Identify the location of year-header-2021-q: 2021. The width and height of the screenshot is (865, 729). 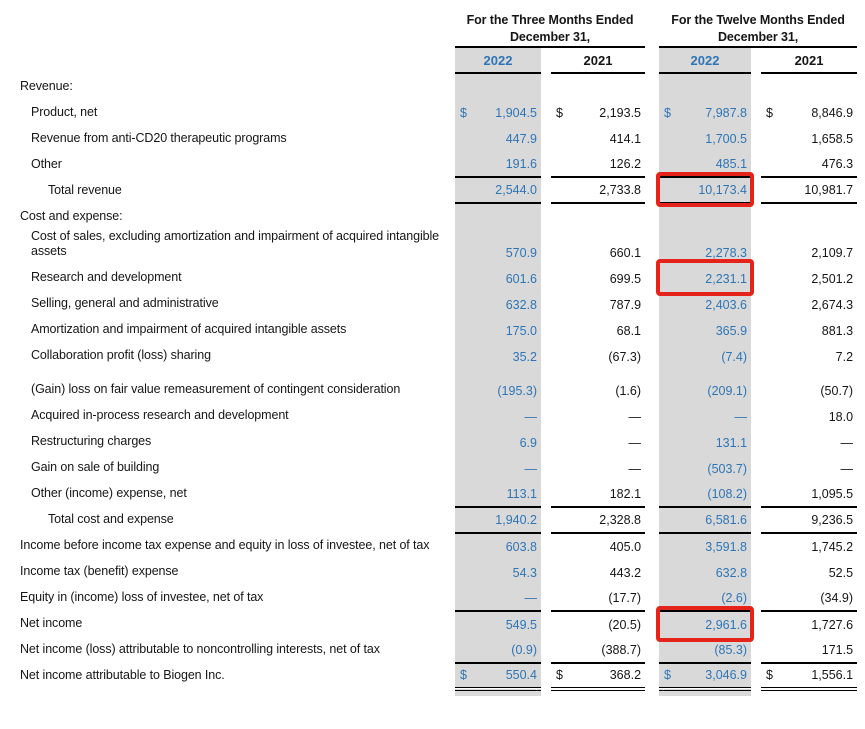
(598, 60).